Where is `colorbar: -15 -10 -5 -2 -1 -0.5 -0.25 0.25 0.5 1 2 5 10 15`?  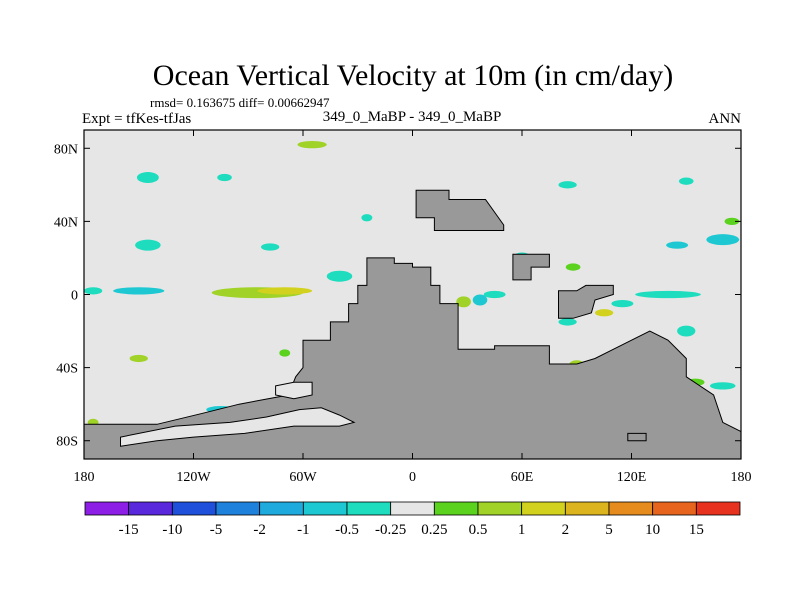 colorbar: -15 -10 -5 -2 -1 -0.5 -0.25 0.25 0.5 1 2 5 10 15 is located at coordinates (412, 519).